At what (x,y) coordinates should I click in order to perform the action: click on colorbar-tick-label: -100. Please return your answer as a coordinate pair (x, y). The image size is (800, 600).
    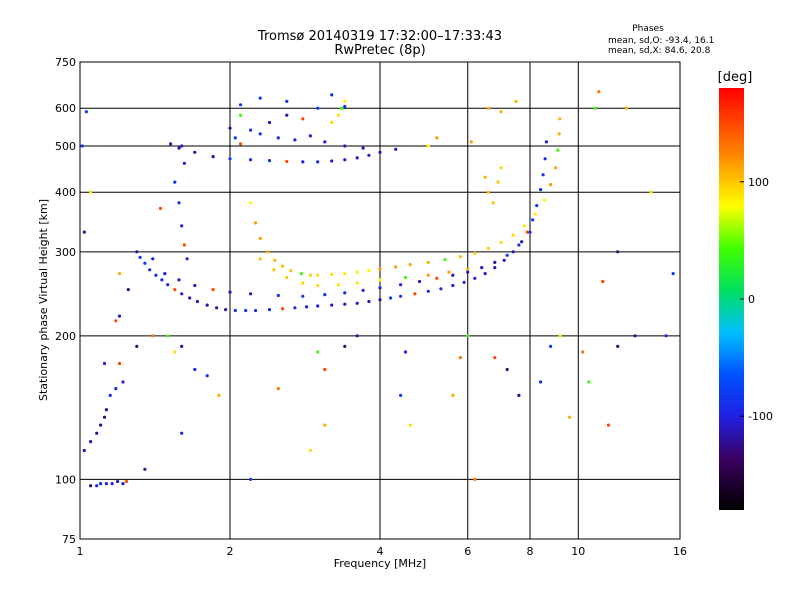
    Looking at the image, I should click on (760, 416).